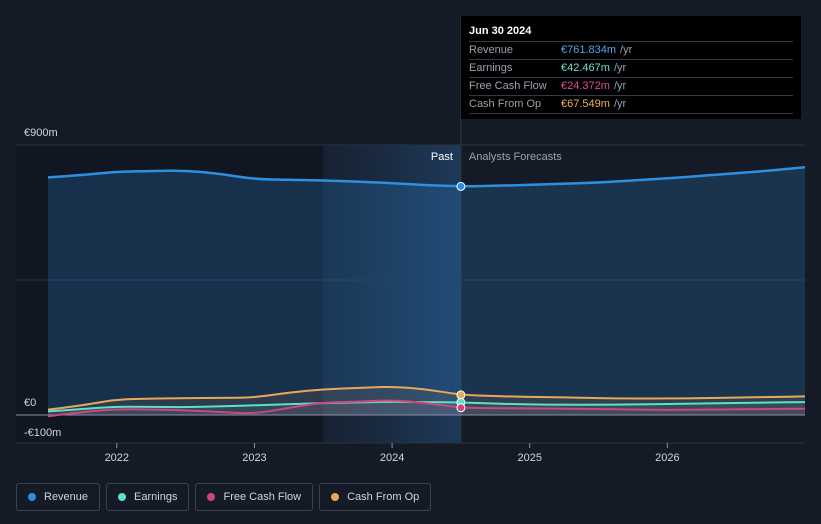 This screenshot has width=821, height=524. I want to click on tooltip-label: Revenue, so click(491, 50).